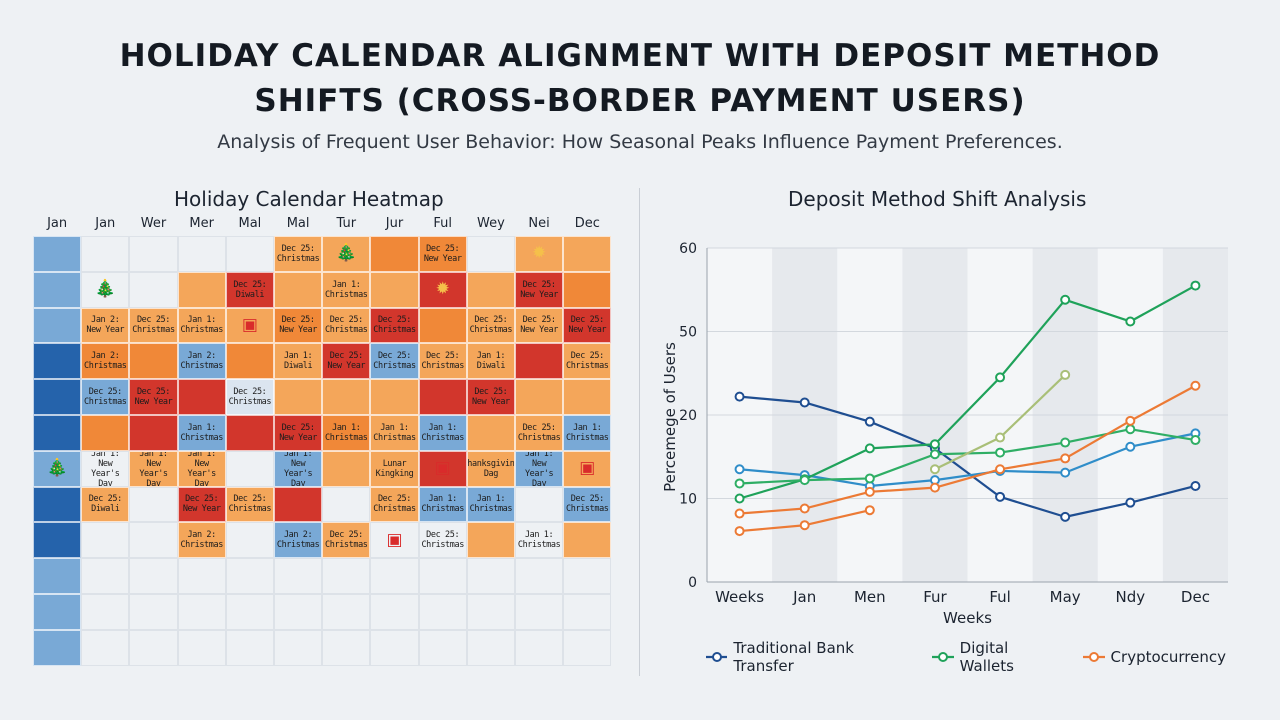  What do you see at coordinates (998, 657) in the screenshot?
I see `legend-item: Digital Wallets` at bounding box center [998, 657].